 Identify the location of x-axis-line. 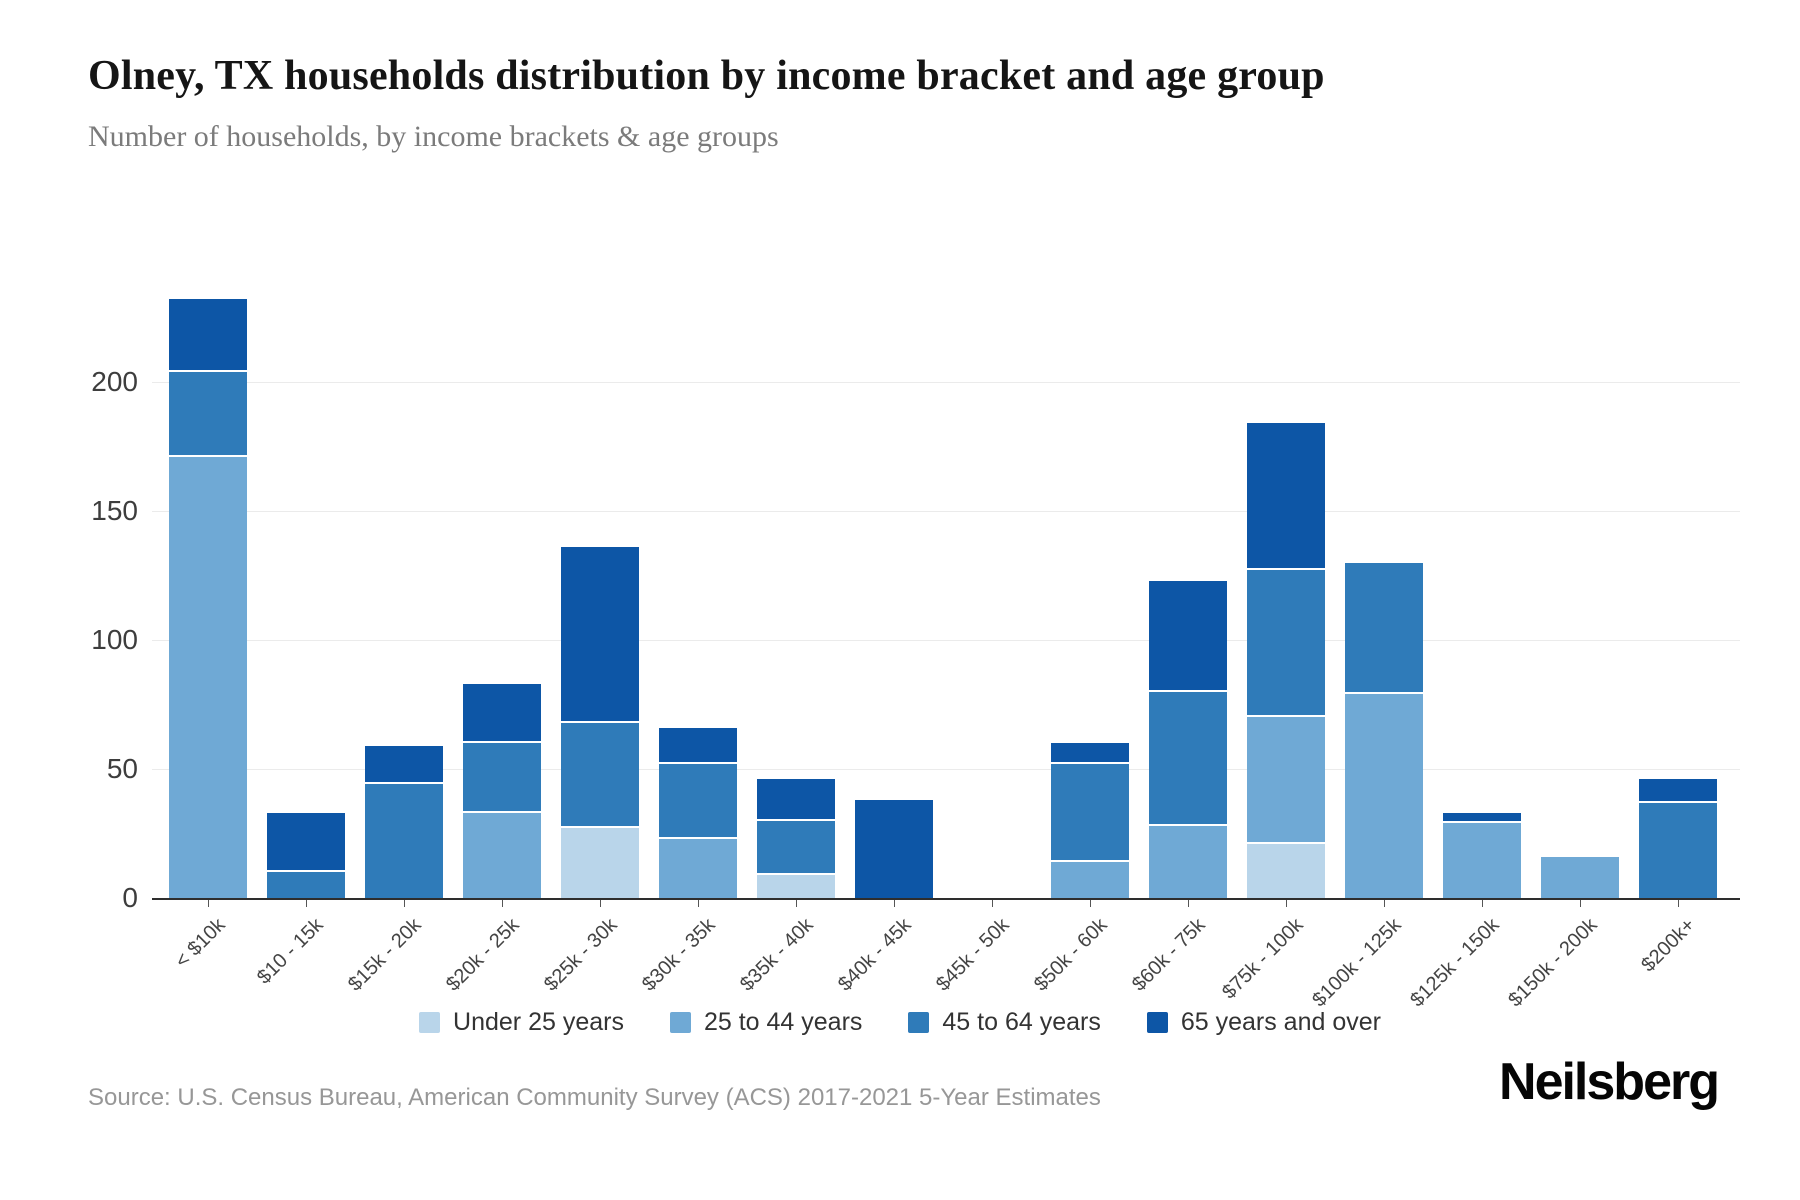
(946, 899).